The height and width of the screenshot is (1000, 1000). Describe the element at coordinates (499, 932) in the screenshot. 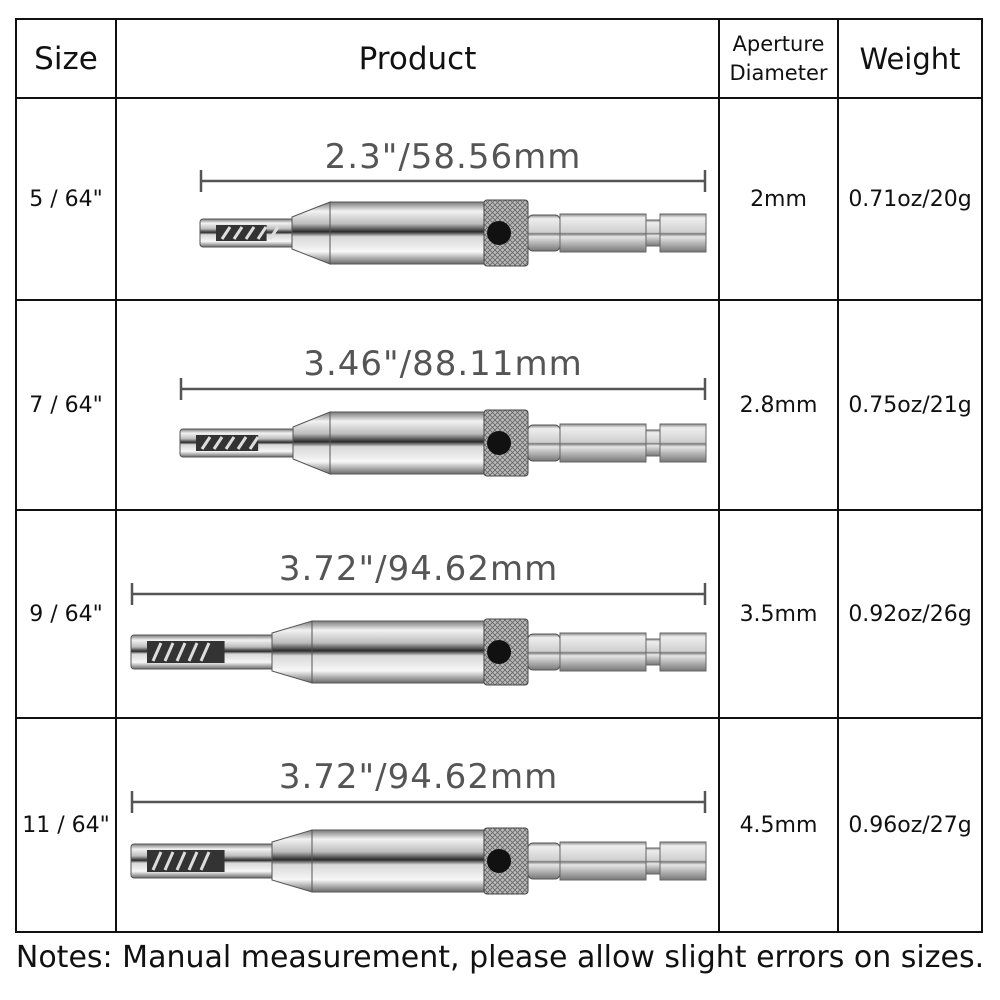

I see `table-border-bottom` at that location.